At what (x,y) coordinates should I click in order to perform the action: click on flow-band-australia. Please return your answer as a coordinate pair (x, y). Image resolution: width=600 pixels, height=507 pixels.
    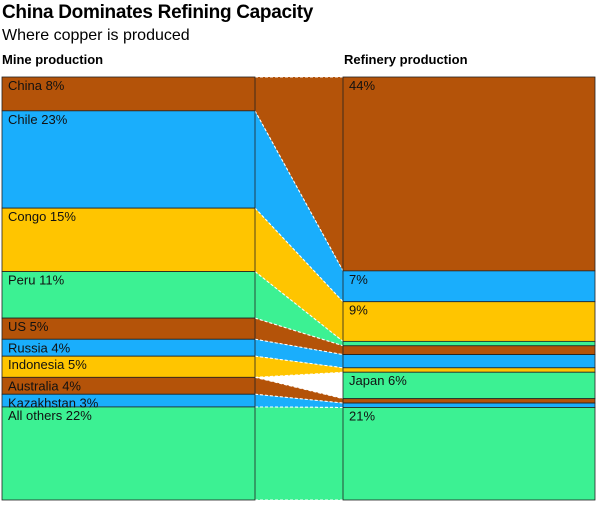
    Looking at the image, I should click on (299, 390).